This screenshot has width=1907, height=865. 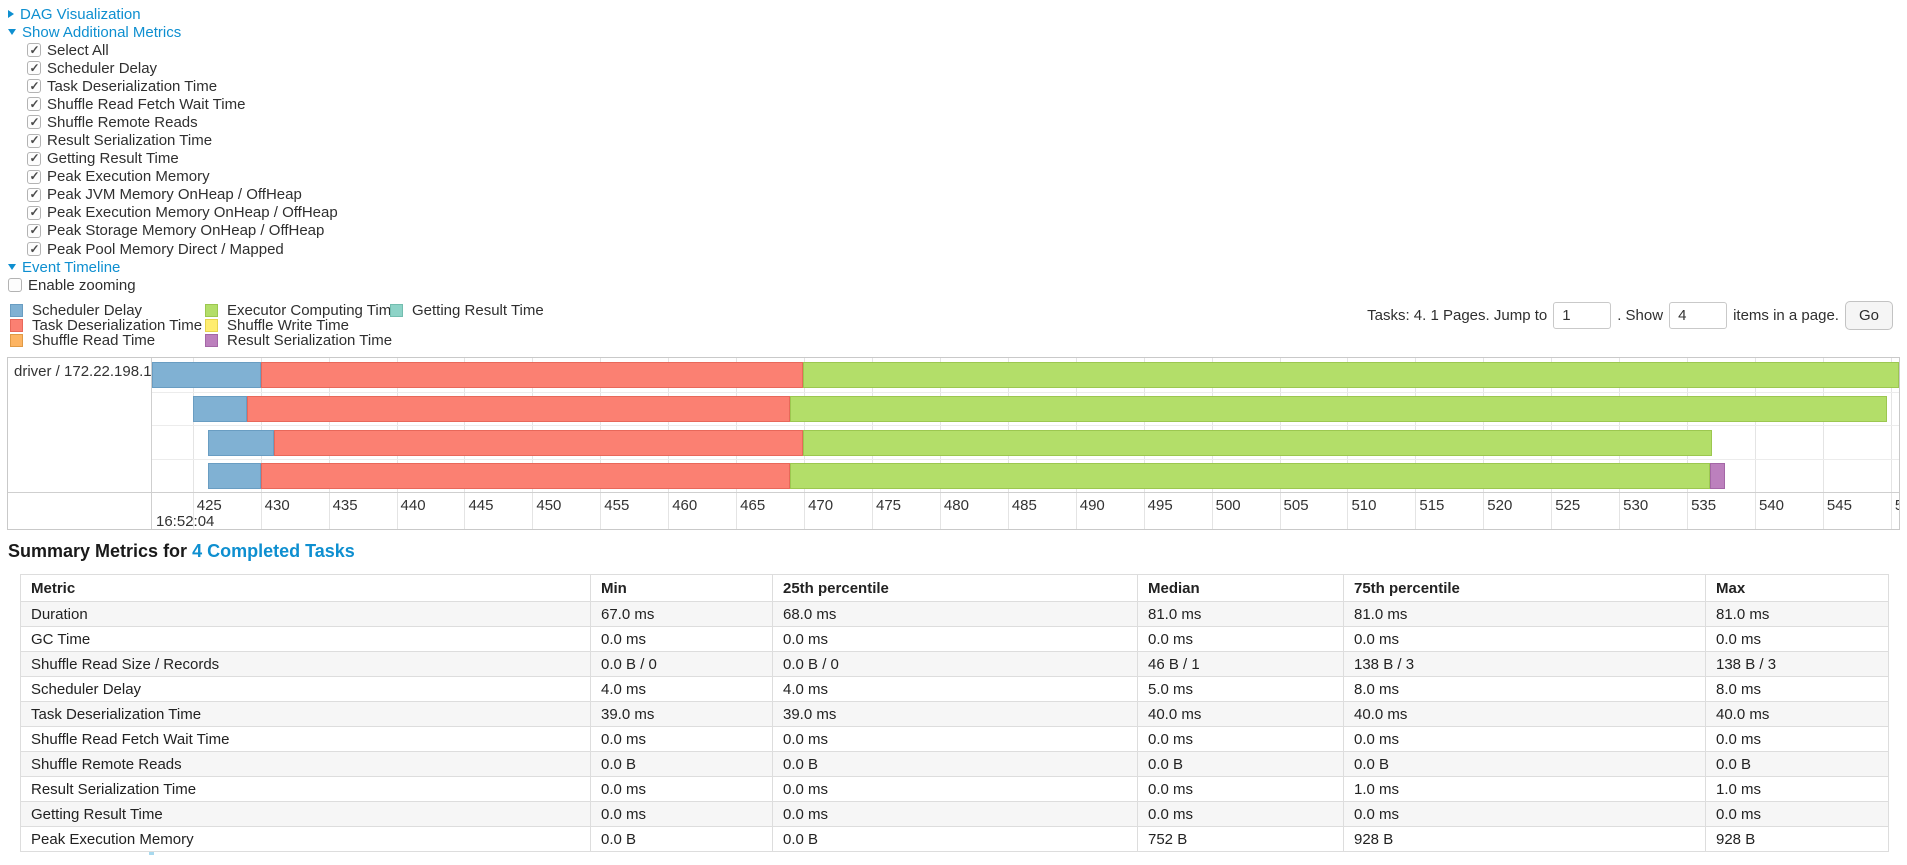 I want to click on metric-value-cell: 68.0 ms, so click(x=955, y=614).